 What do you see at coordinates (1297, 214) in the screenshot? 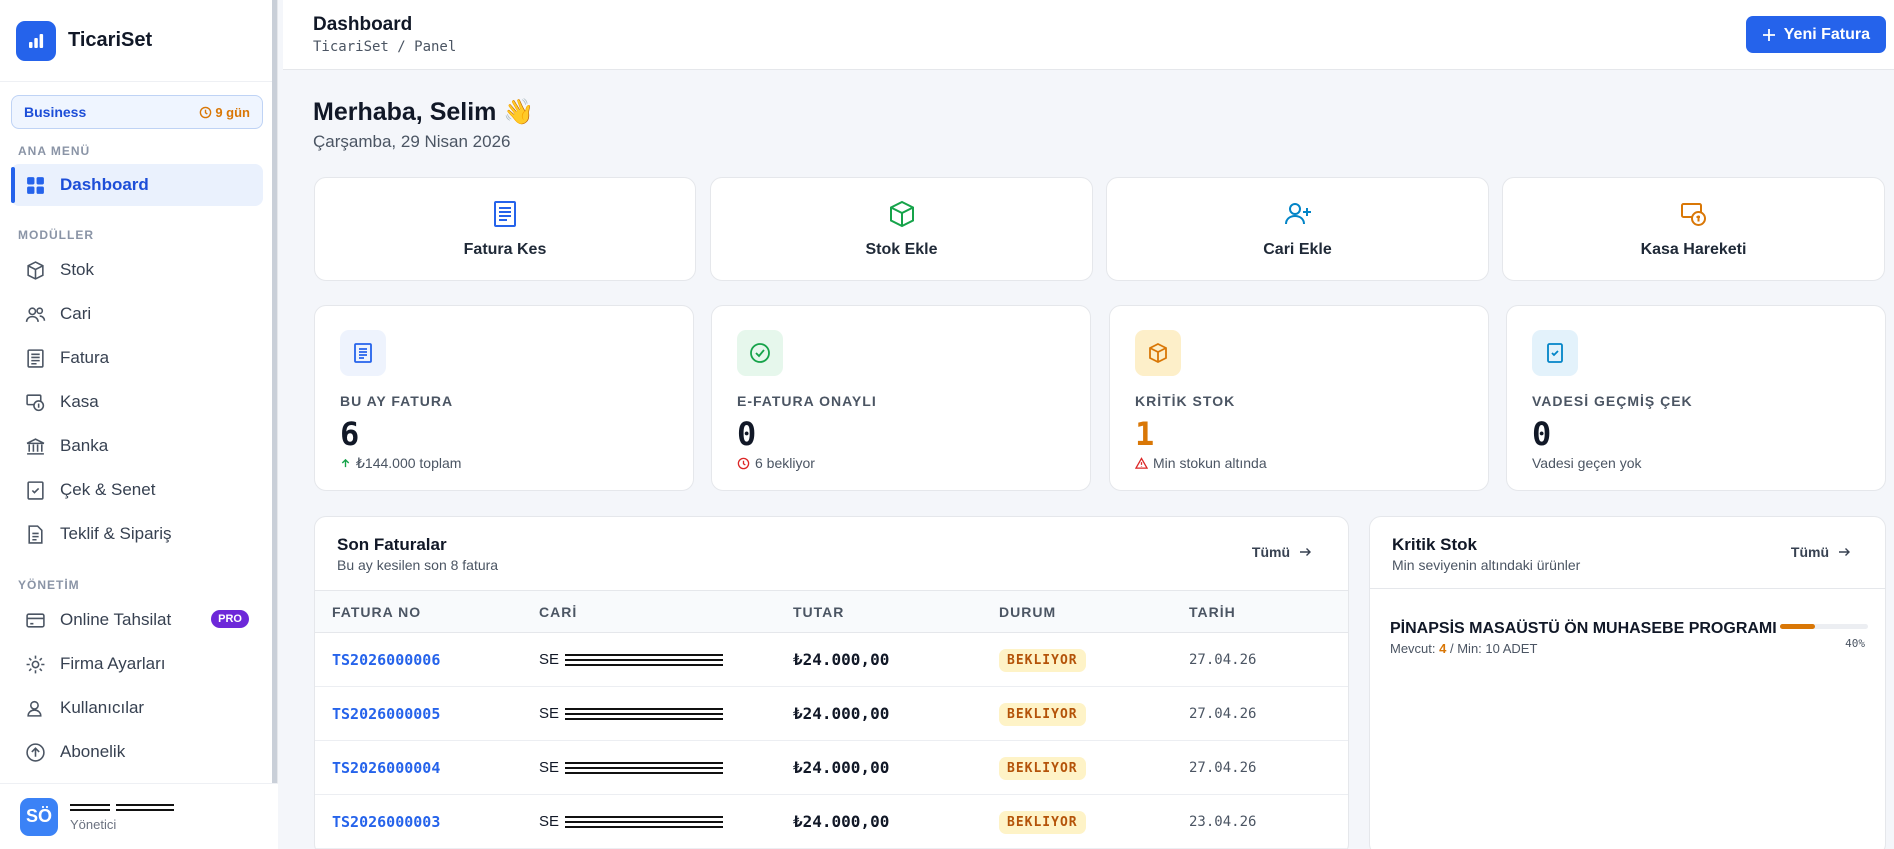
I see `user-plus-icon` at bounding box center [1297, 214].